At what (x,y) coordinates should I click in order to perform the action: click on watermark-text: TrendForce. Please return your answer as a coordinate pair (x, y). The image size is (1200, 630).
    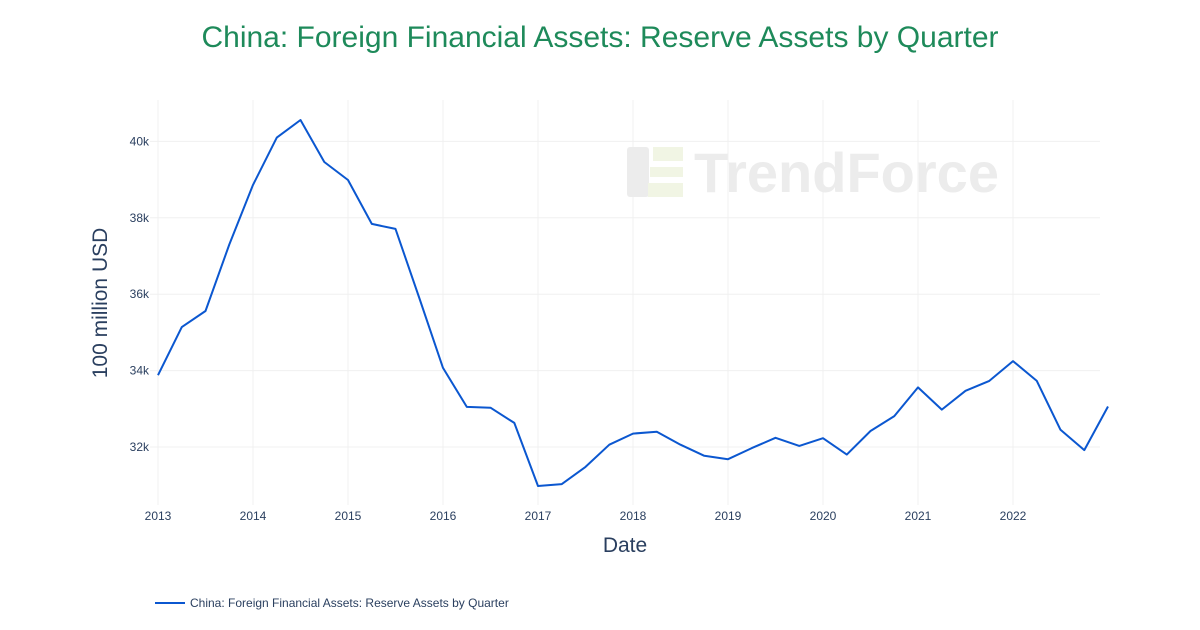
    Looking at the image, I should click on (846, 172).